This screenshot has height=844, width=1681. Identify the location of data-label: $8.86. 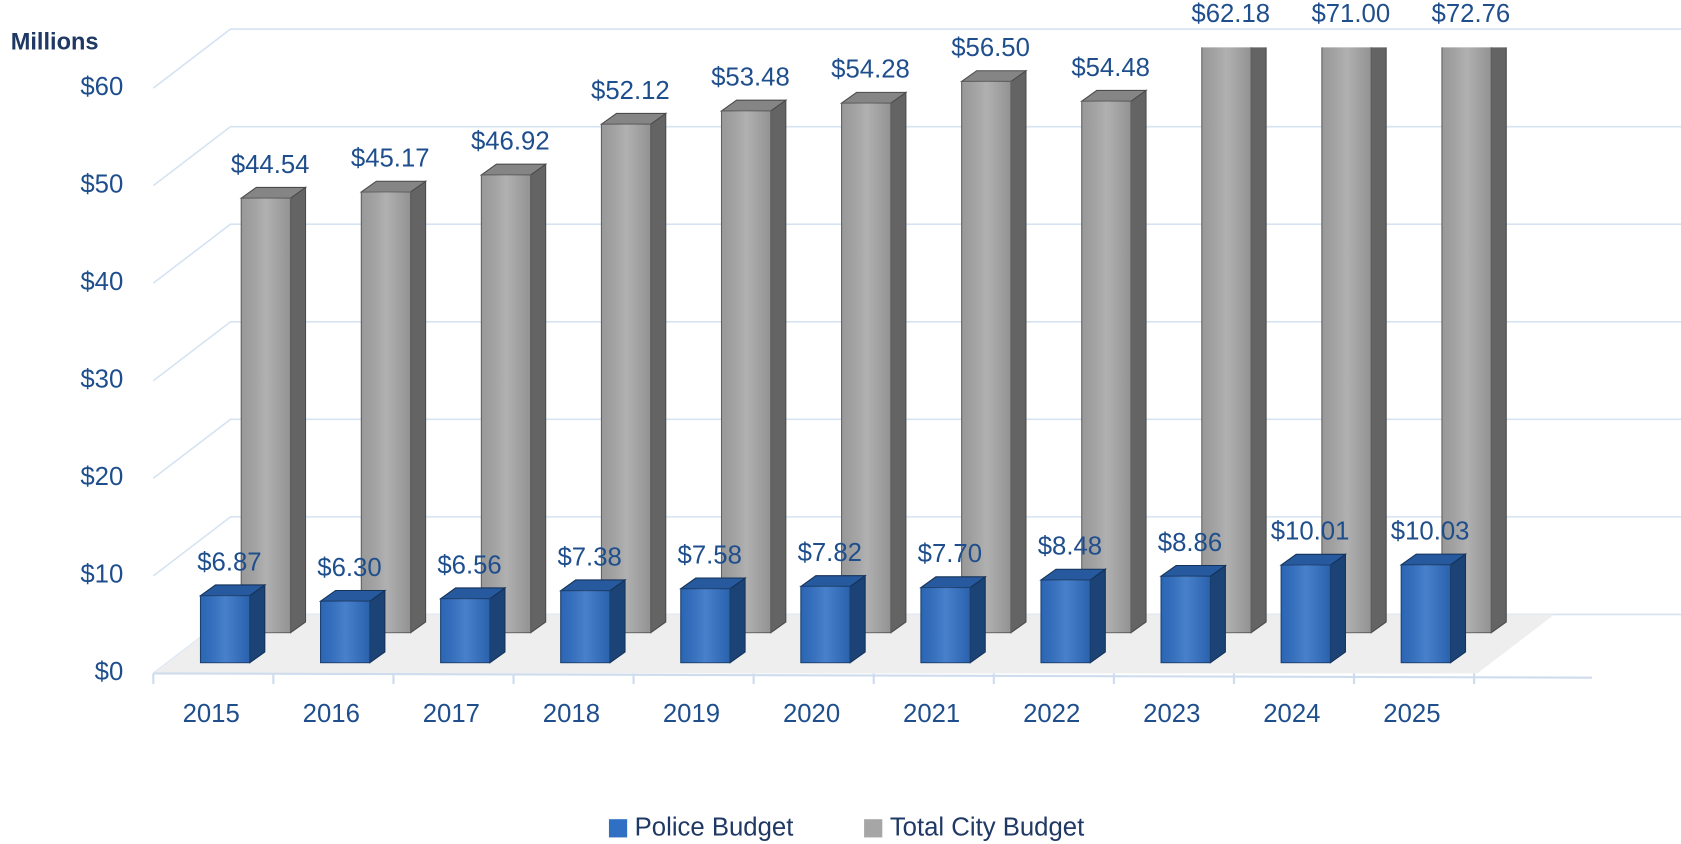
(1190, 543).